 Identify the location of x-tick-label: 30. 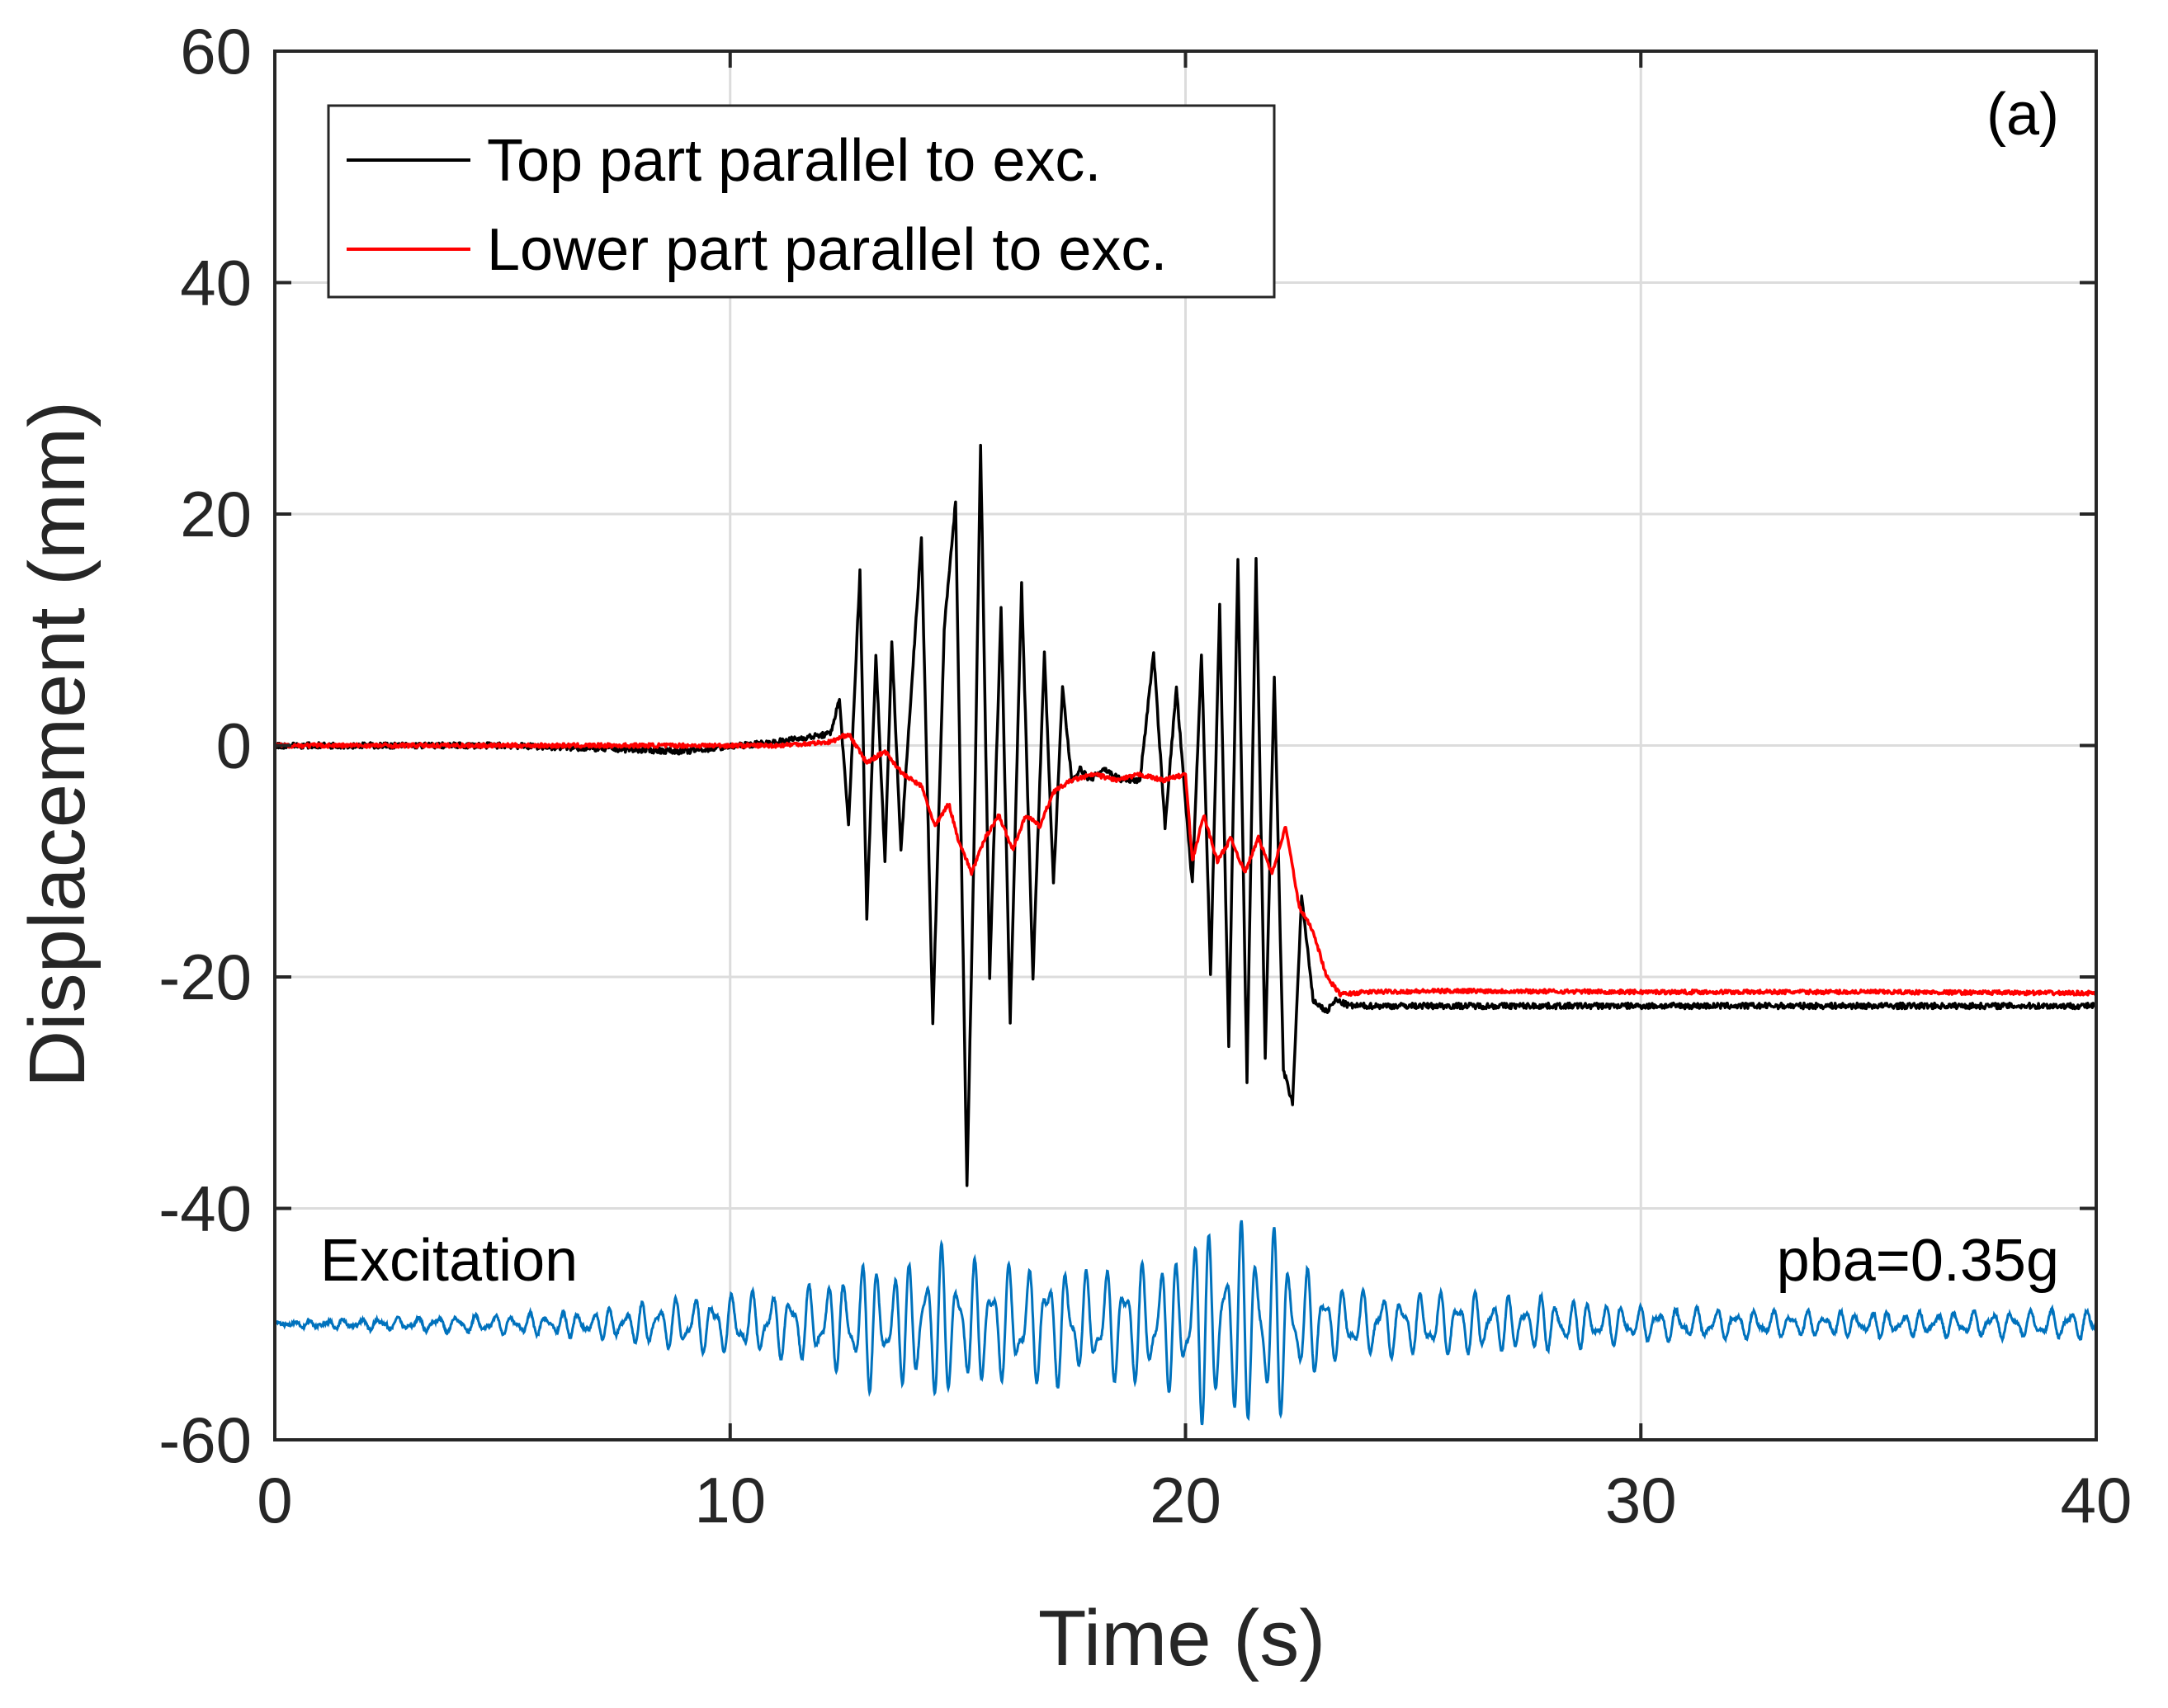
(1641, 1500).